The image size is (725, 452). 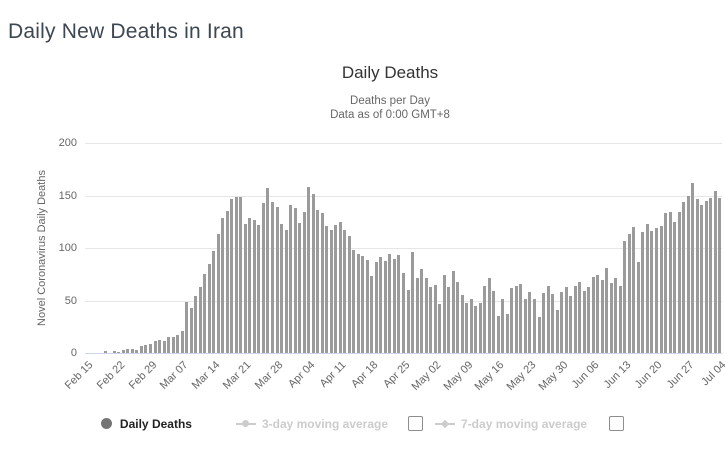 I want to click on legend-item-daily-deaths: Daily Deaths, so click(x=146, y=424).